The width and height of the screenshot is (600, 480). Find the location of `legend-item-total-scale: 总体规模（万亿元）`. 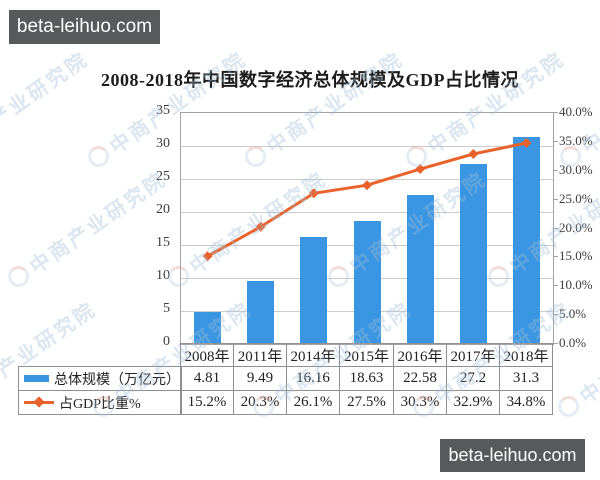

legend-item-total-scale: 总体规模（万亿元） is located at coordinates (100, 378).